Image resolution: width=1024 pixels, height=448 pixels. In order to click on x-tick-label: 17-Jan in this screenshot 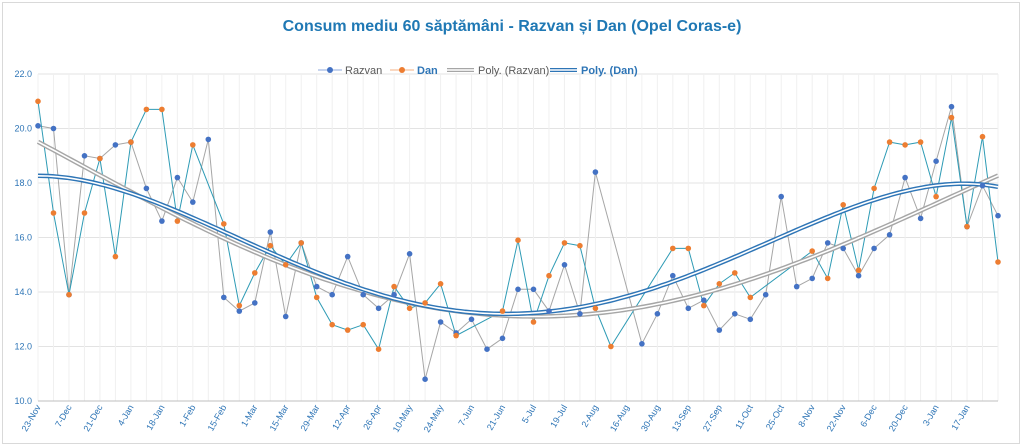, I will do `click(960, 417)`.